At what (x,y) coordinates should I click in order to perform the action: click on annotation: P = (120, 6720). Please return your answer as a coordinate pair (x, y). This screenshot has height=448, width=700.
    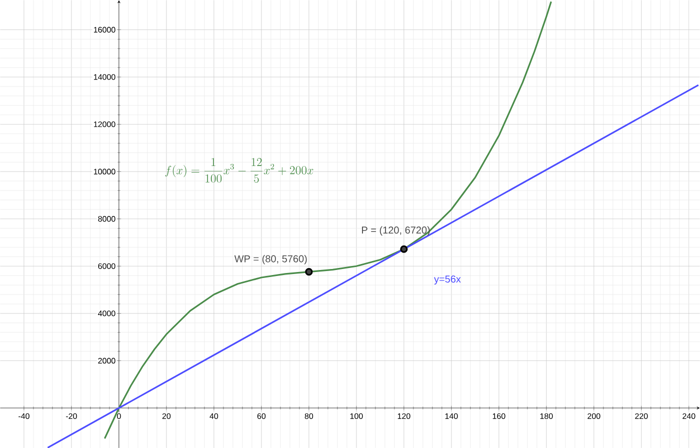
    Looking at the image, I should click on (396, 231).